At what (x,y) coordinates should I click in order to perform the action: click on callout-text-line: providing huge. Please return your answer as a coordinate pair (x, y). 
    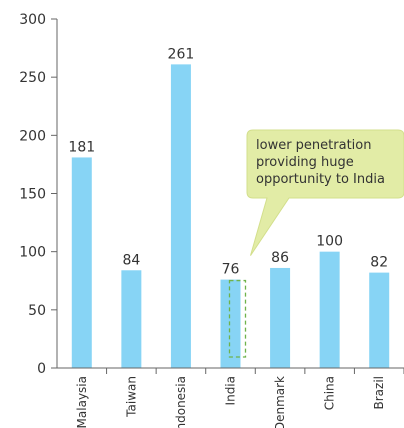
    Looking at the image, I should click on (305, 162).